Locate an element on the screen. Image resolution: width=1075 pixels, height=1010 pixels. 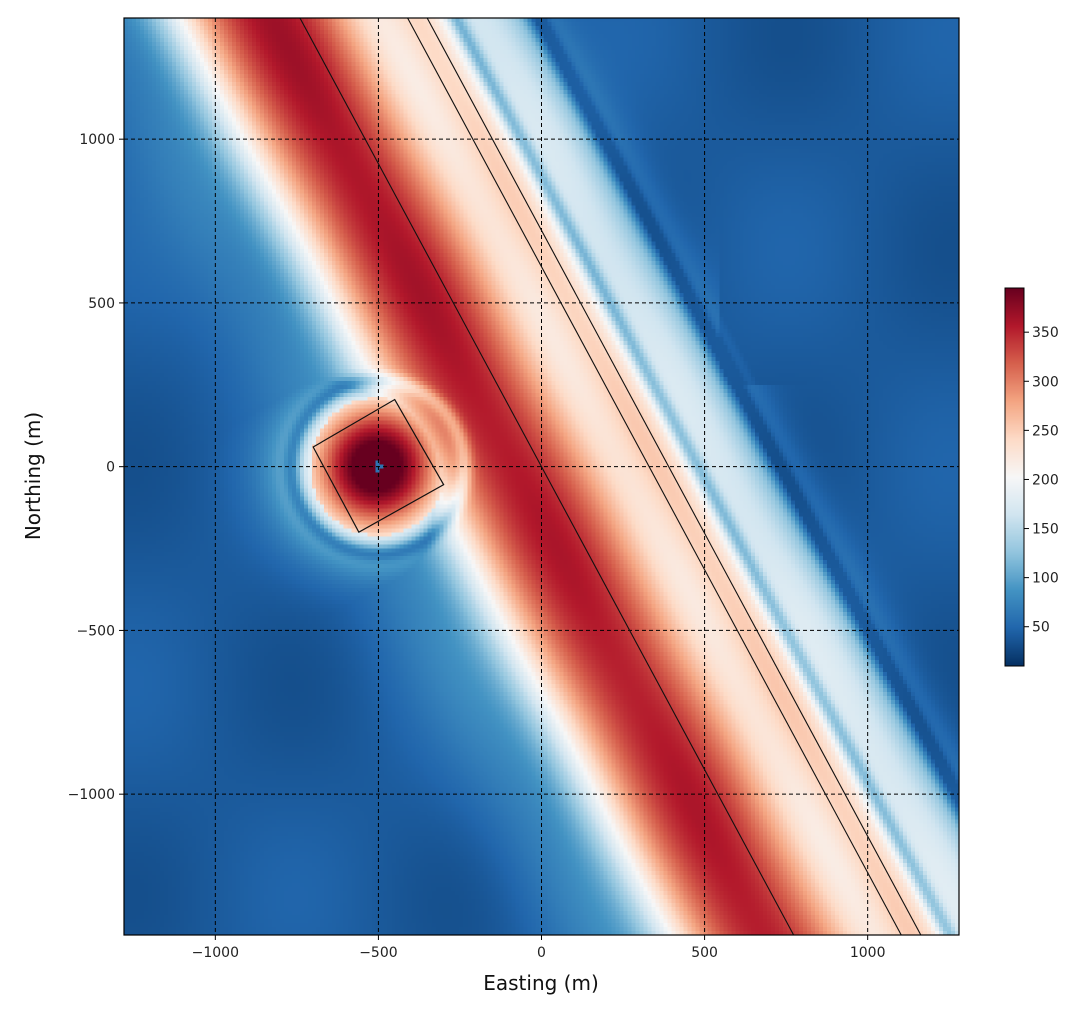
colorbar-tick-label: 50 is located at coordinates (1041, 628).